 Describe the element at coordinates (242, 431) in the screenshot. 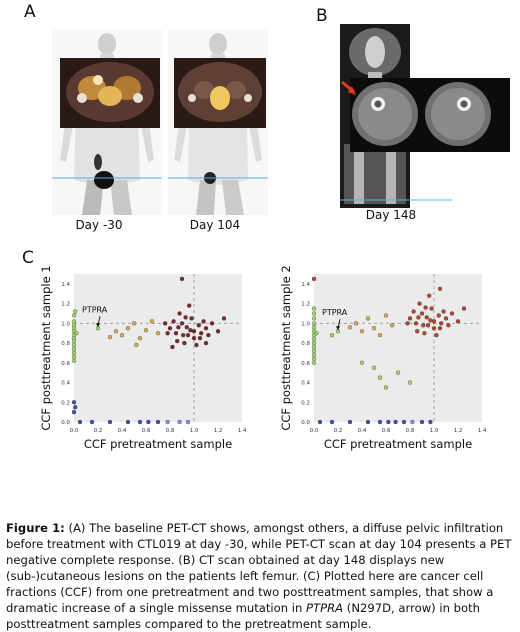

I see `x-tick-label: 1.4` at that location.